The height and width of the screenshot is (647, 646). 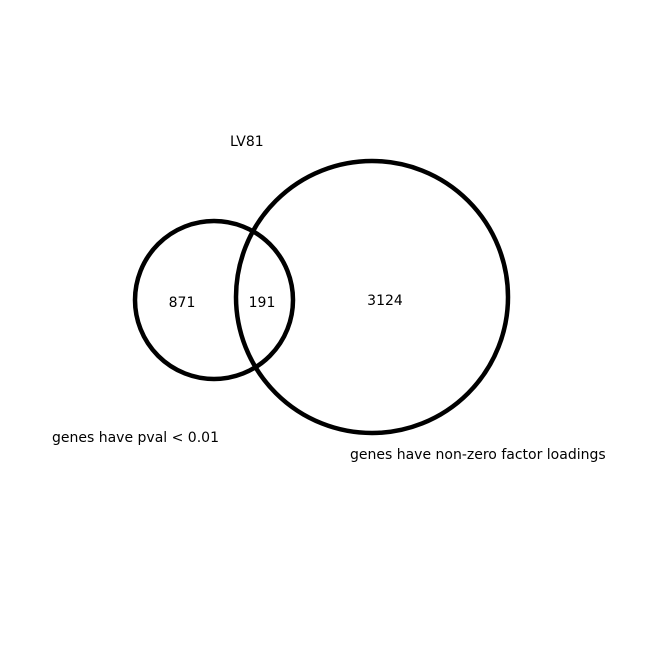 What do you see at coordinates (135, 438) in the screenshot?
I see `set-a-label: genes have pval < 0.01` at bounding box center [135, 438].